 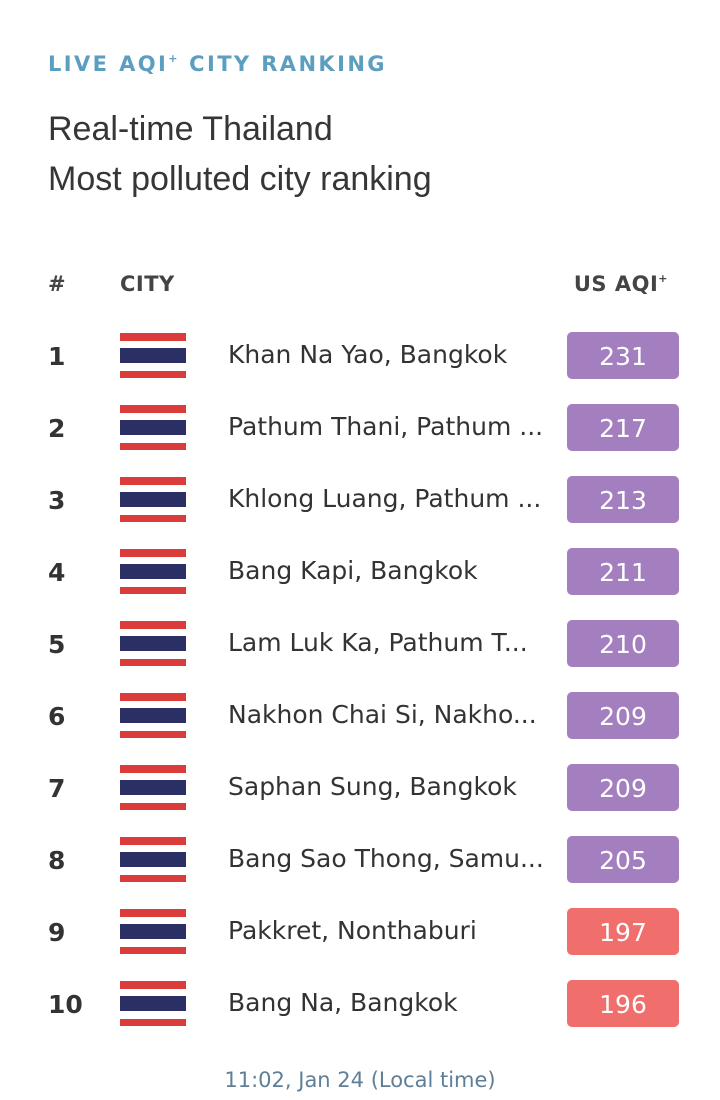 I want to click on rank-number: 10, so click(x=65, y=1004).